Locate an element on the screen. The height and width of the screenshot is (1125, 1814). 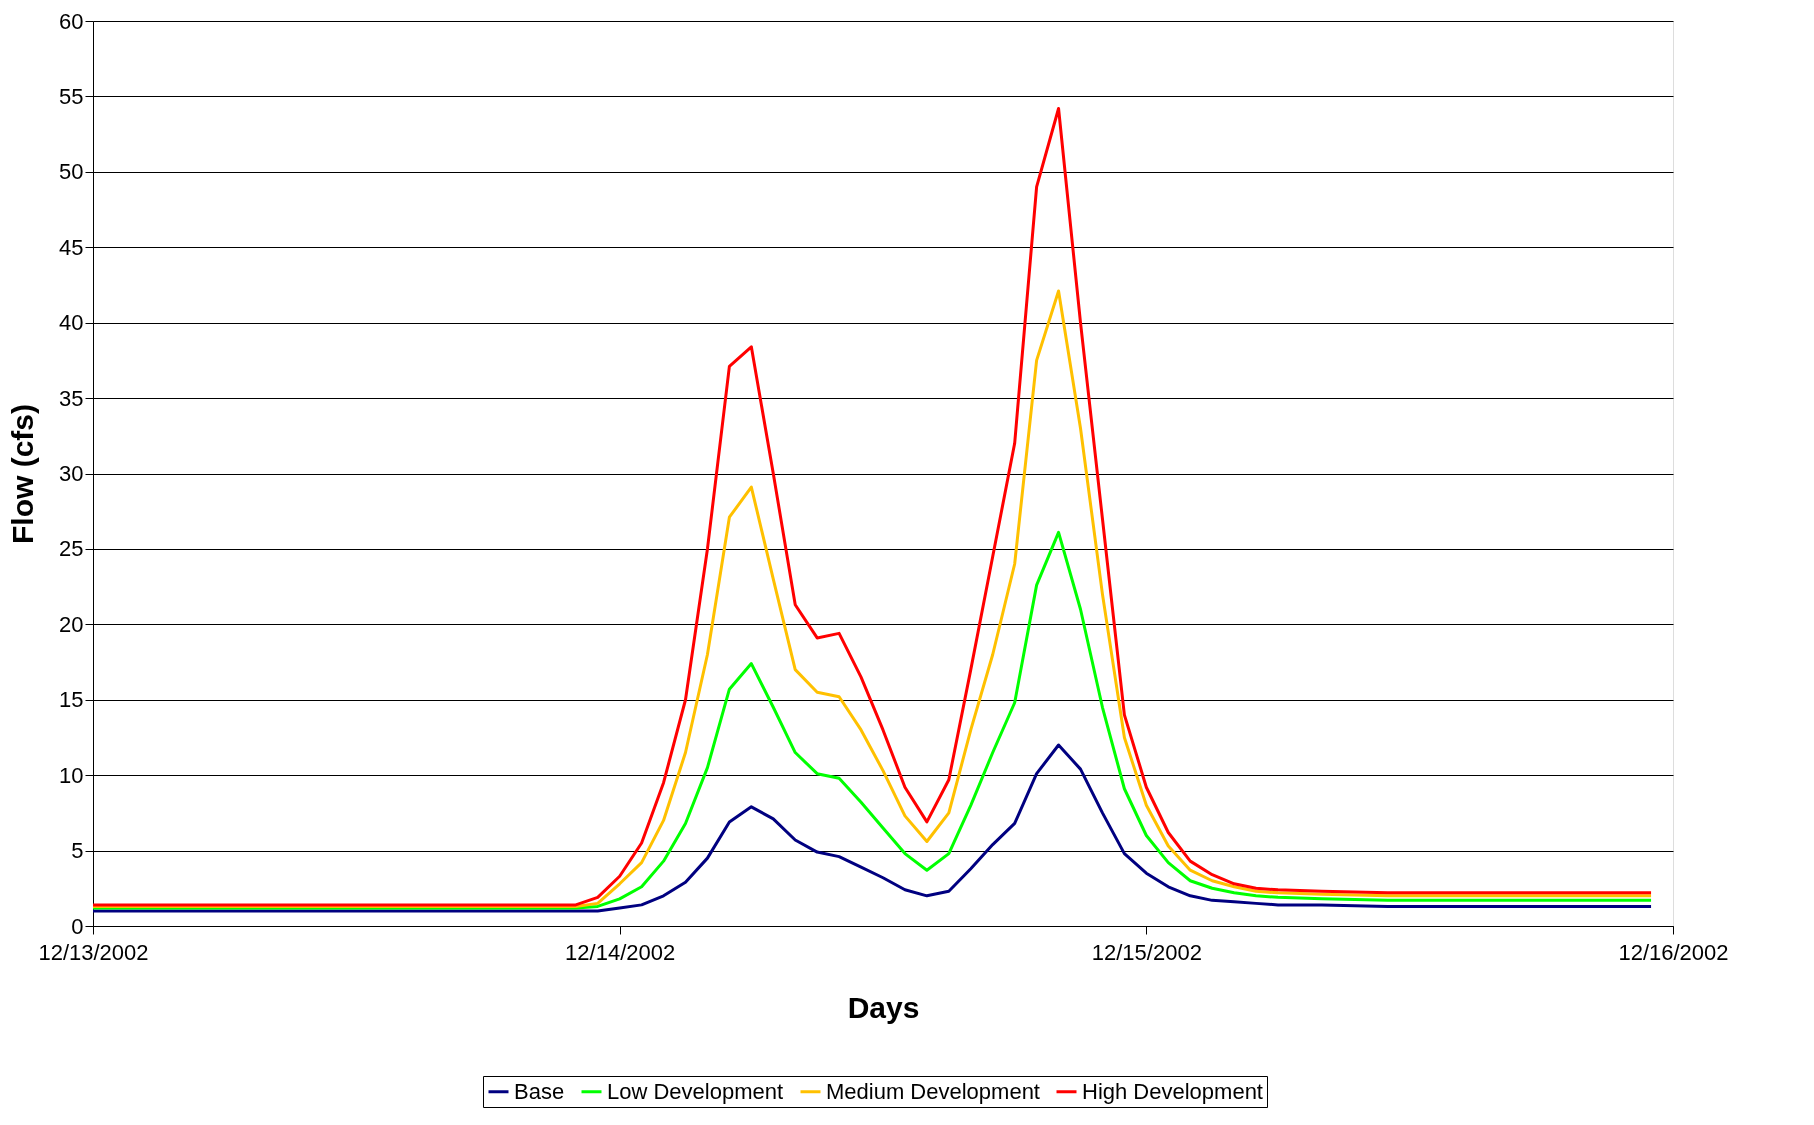
y-tick-label: 20 is located at coordinates (71, 624).